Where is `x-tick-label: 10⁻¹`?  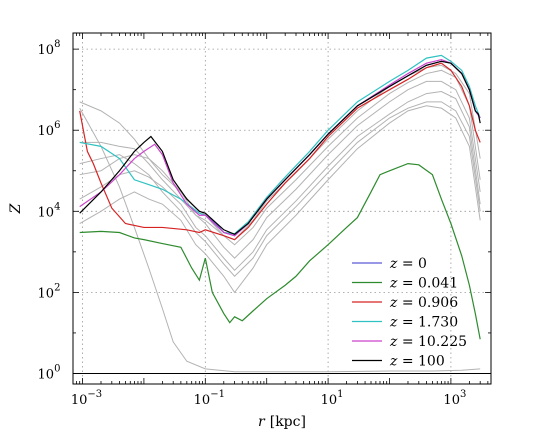 x-tick-label: 10⁻¹ is located at coordinates (209, 398).